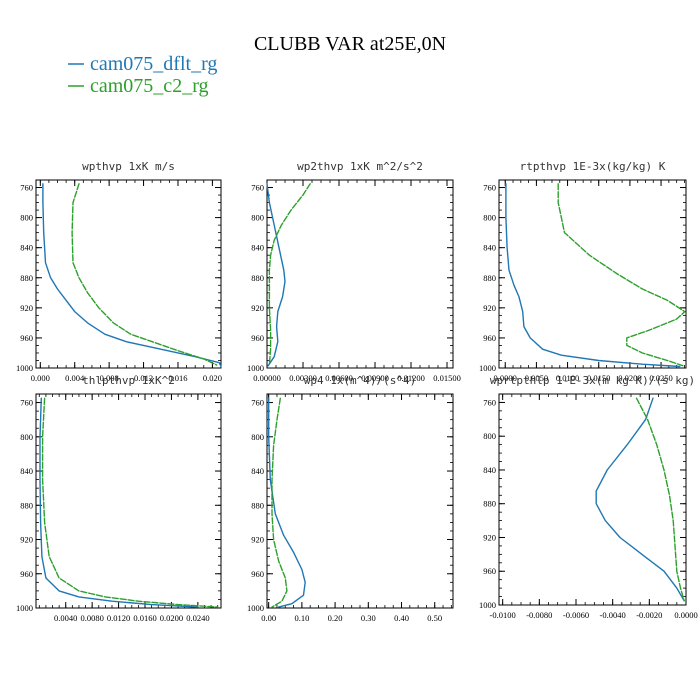 Image resolution: width=700 pixels, height=700 pixels. I want to click on x-tick-label: 0.004, so click(75, 378).